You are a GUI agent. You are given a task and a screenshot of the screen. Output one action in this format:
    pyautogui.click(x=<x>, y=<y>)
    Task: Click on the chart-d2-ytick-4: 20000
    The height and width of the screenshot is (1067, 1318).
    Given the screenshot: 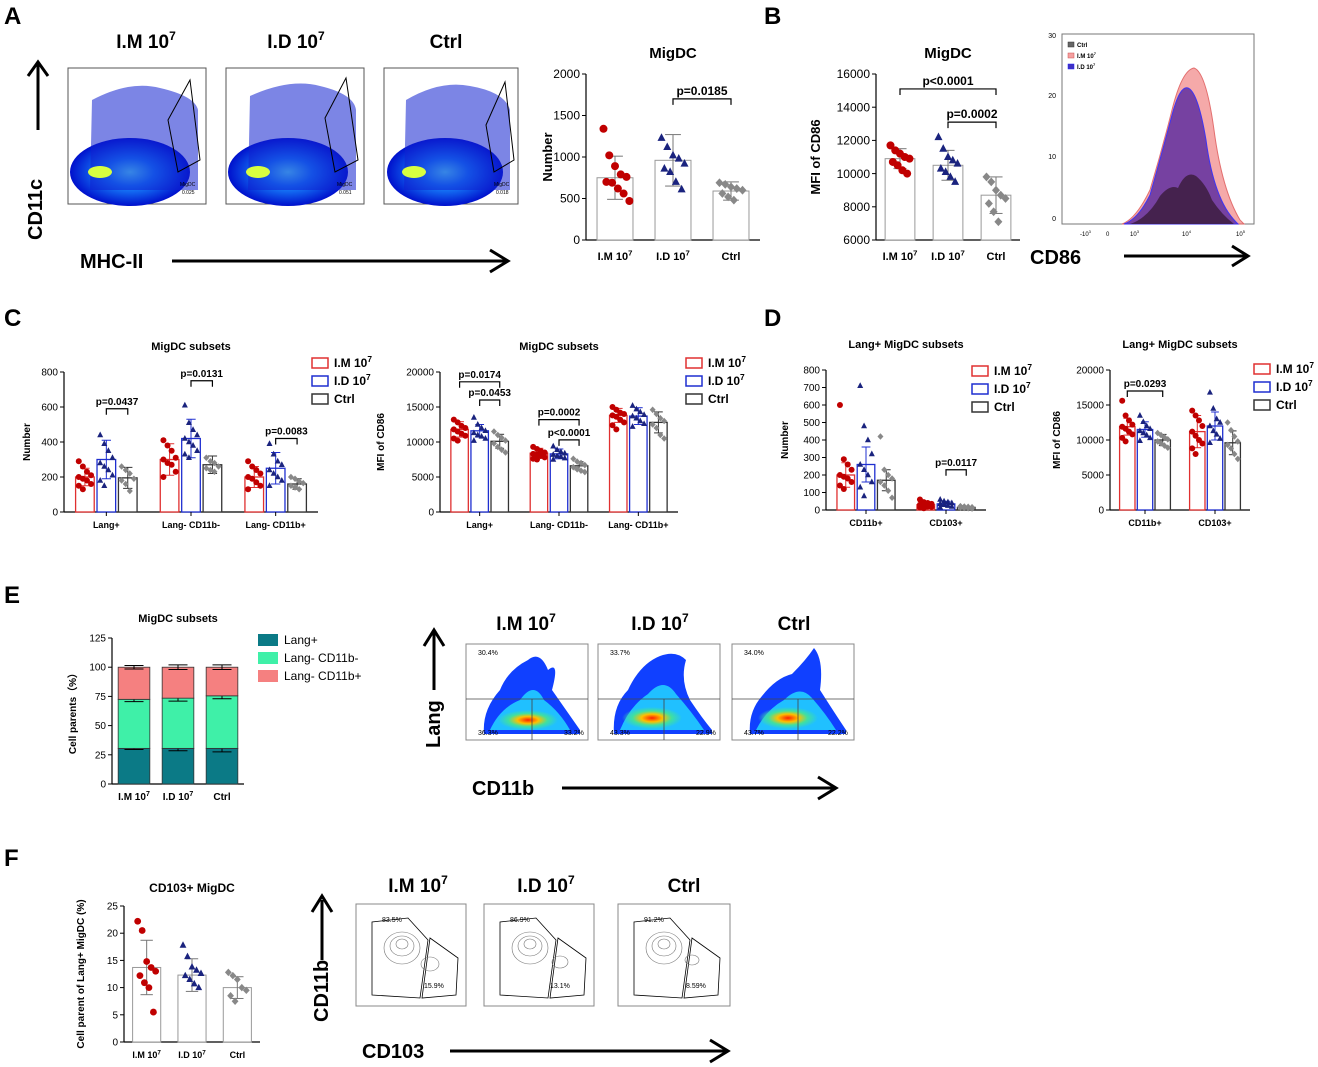 What is the action you would take?
    pyautogui.click(x=1090, y=371)
    